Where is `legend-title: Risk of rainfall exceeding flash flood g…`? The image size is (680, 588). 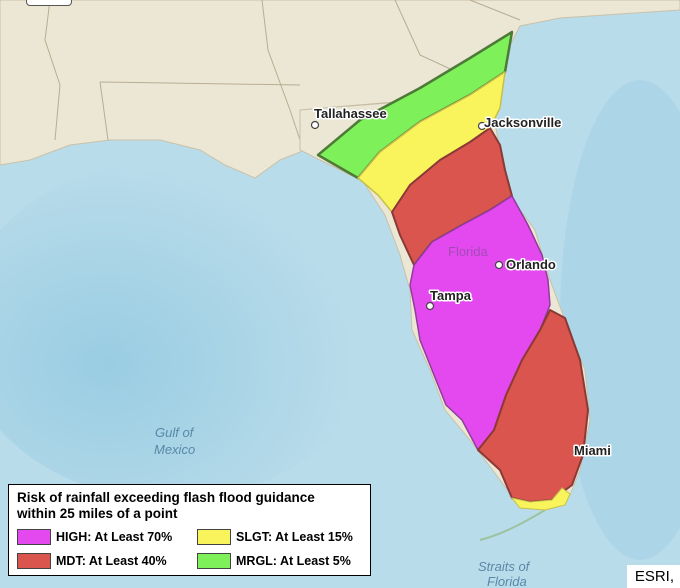 legend-title: Risk of rainfall exceeding flash flood g… is located at coordinates (166, 505).